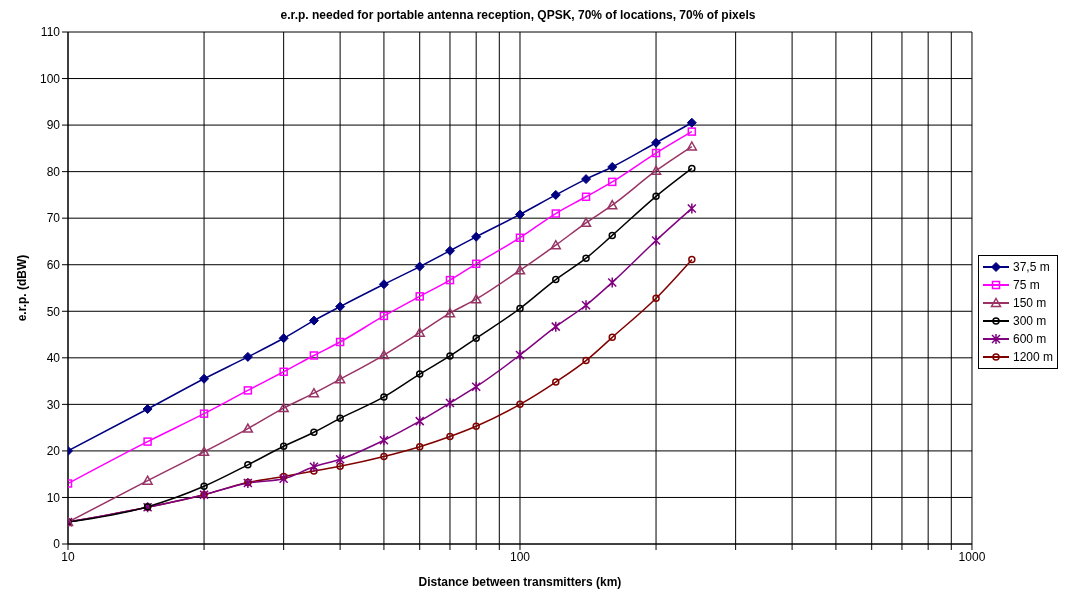 The height and width of the screenshot is (601, 1070). I want to click on y-tick-label: 100, so click(50, 78).